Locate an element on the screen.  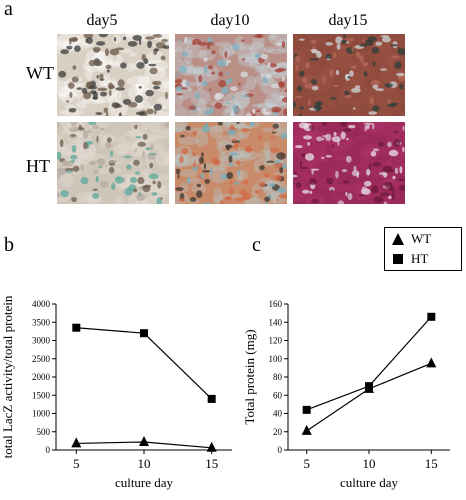
panel-c-letter: c is located at coordinates (256, 245).